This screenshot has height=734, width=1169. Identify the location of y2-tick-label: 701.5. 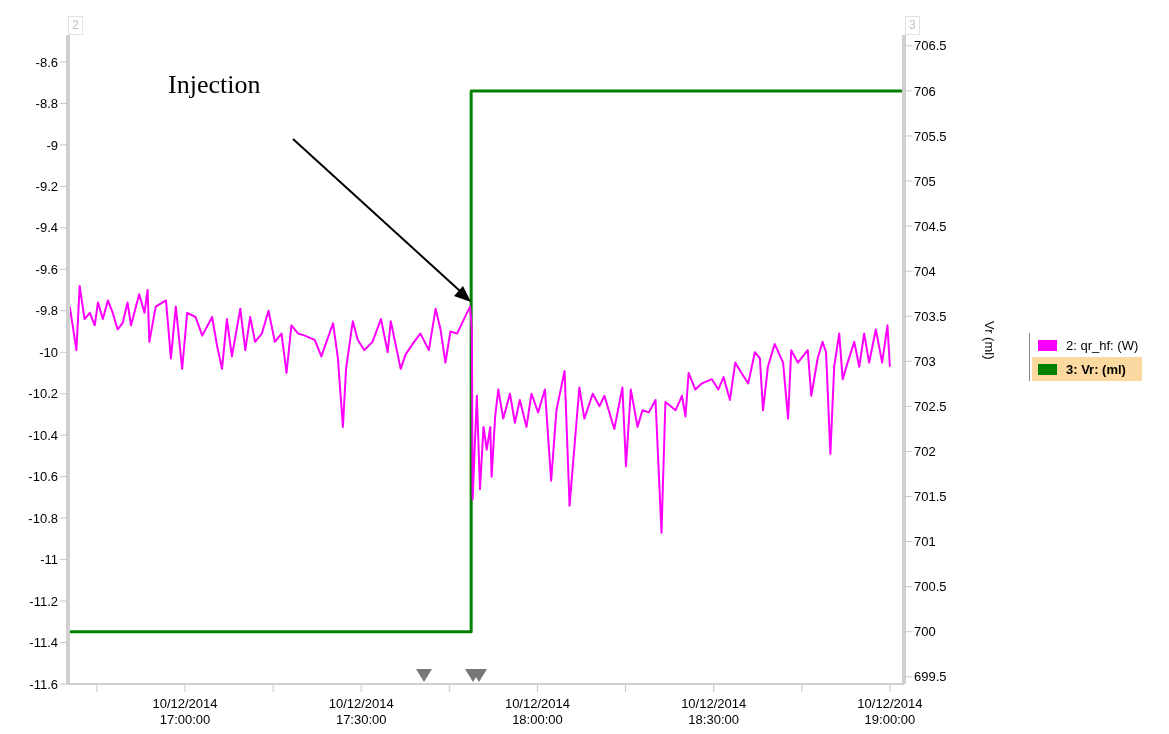
(930, 497).